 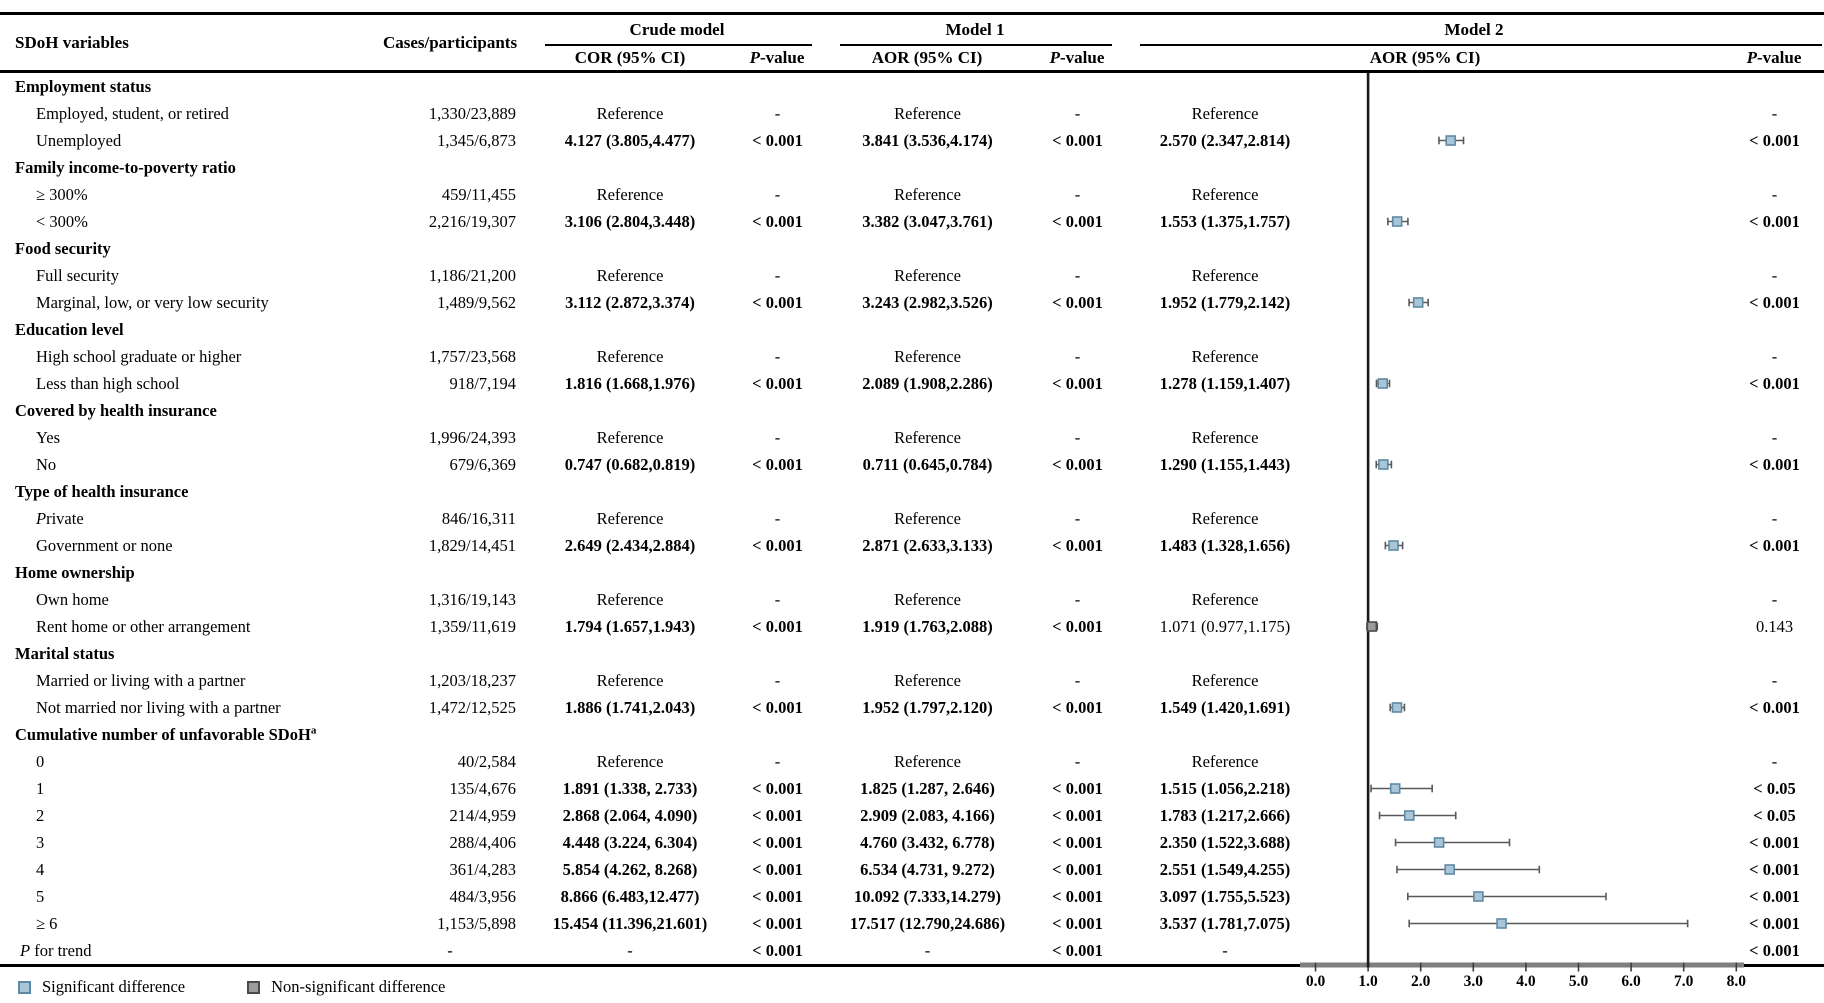 What do you see at coordinates (143, 626) in the screenshot?
I see `cell-variable: Rent home or other arrangement` at bounding box center [143, 626].